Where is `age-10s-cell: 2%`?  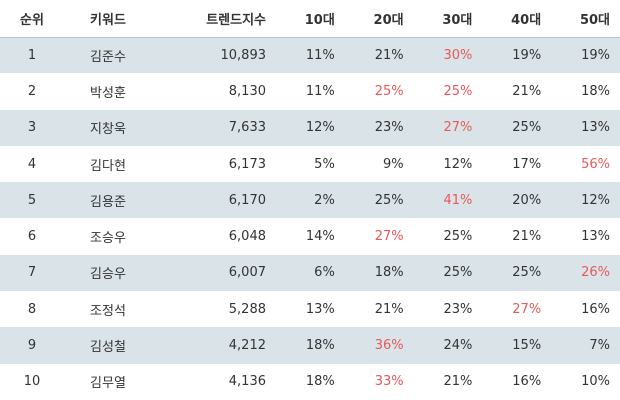 age-10s-cell: 2% is located at coordinates (324, 200).